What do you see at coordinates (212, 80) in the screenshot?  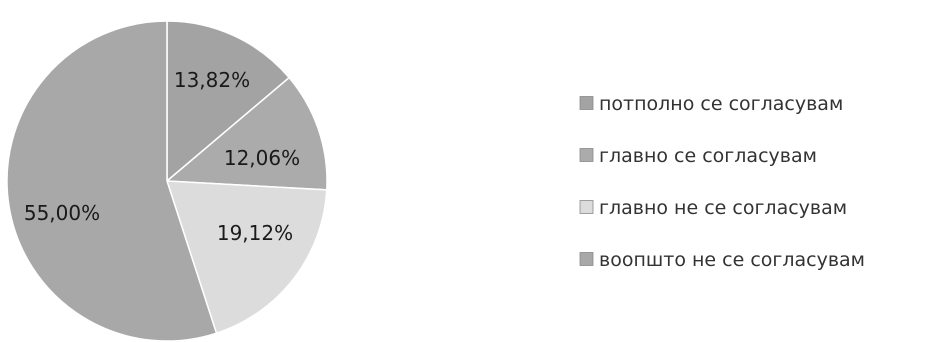 I see `slice-data-label-1: 13,82%` at bounding box center [212, 80].